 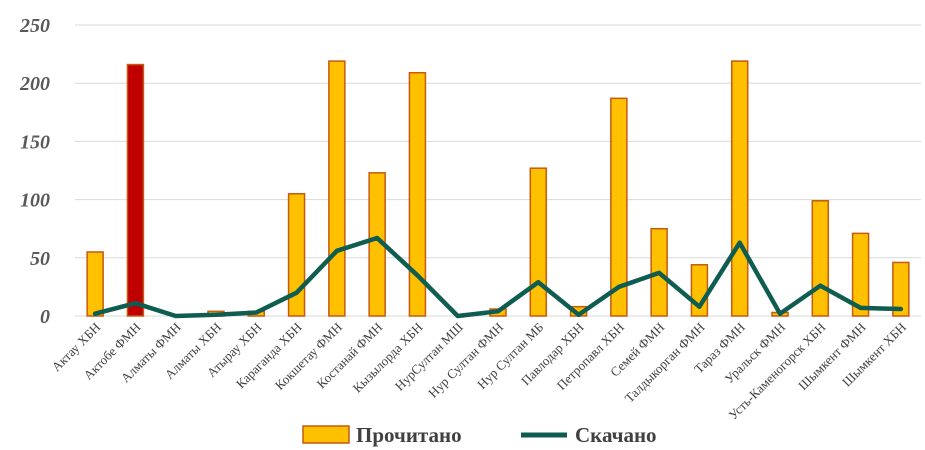 I want to click on y-axis: 0 50 100 150 200 250, so click(x=34, y=171).